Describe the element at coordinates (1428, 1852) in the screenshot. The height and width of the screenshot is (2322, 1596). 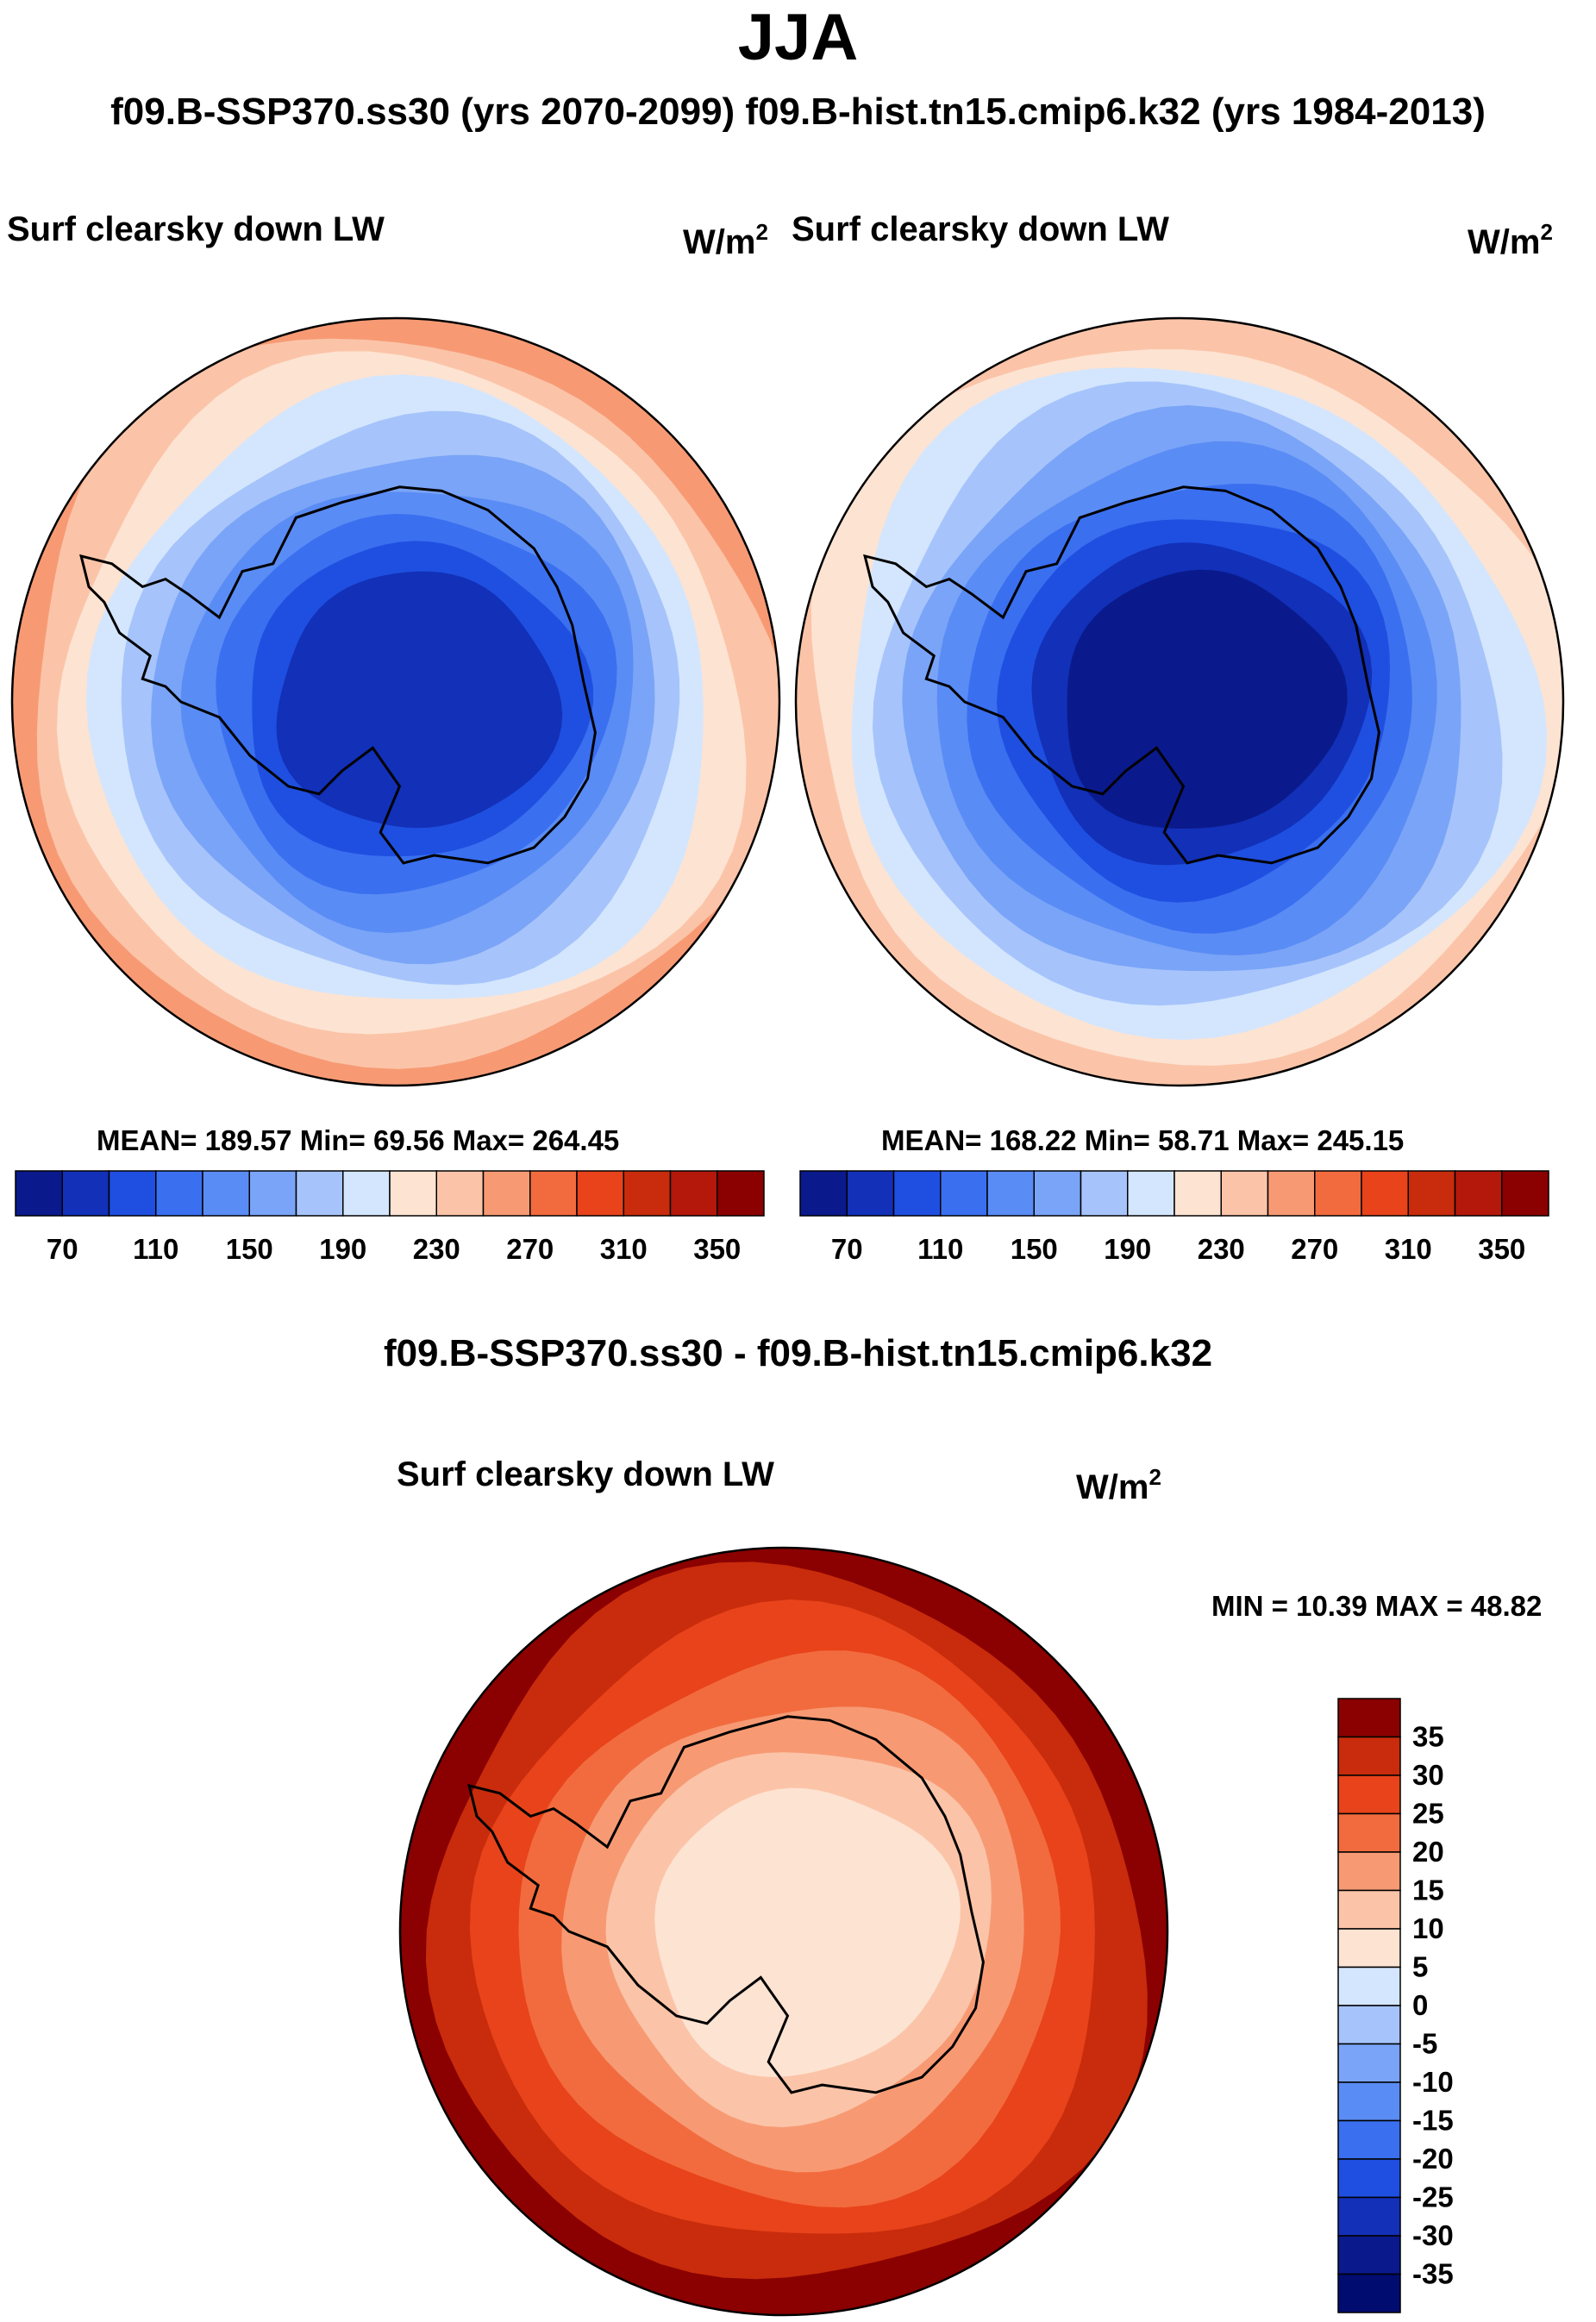
I see `diff-tick-label: 20` at that location.